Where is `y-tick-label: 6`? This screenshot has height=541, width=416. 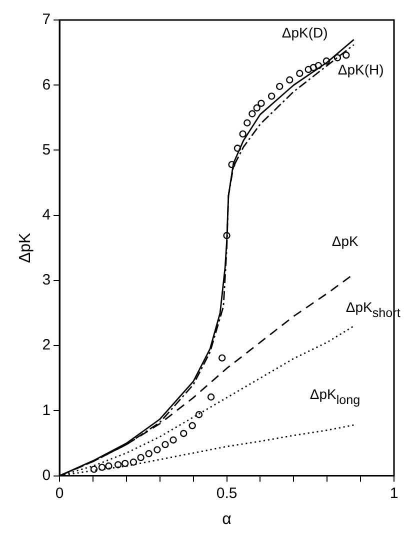 y-tick-label: 6 is located at coordinates (46, 85).